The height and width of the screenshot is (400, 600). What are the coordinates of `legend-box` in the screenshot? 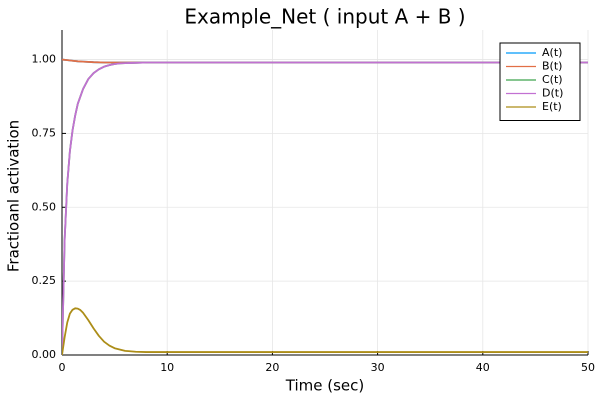 It's located at (540, 81).